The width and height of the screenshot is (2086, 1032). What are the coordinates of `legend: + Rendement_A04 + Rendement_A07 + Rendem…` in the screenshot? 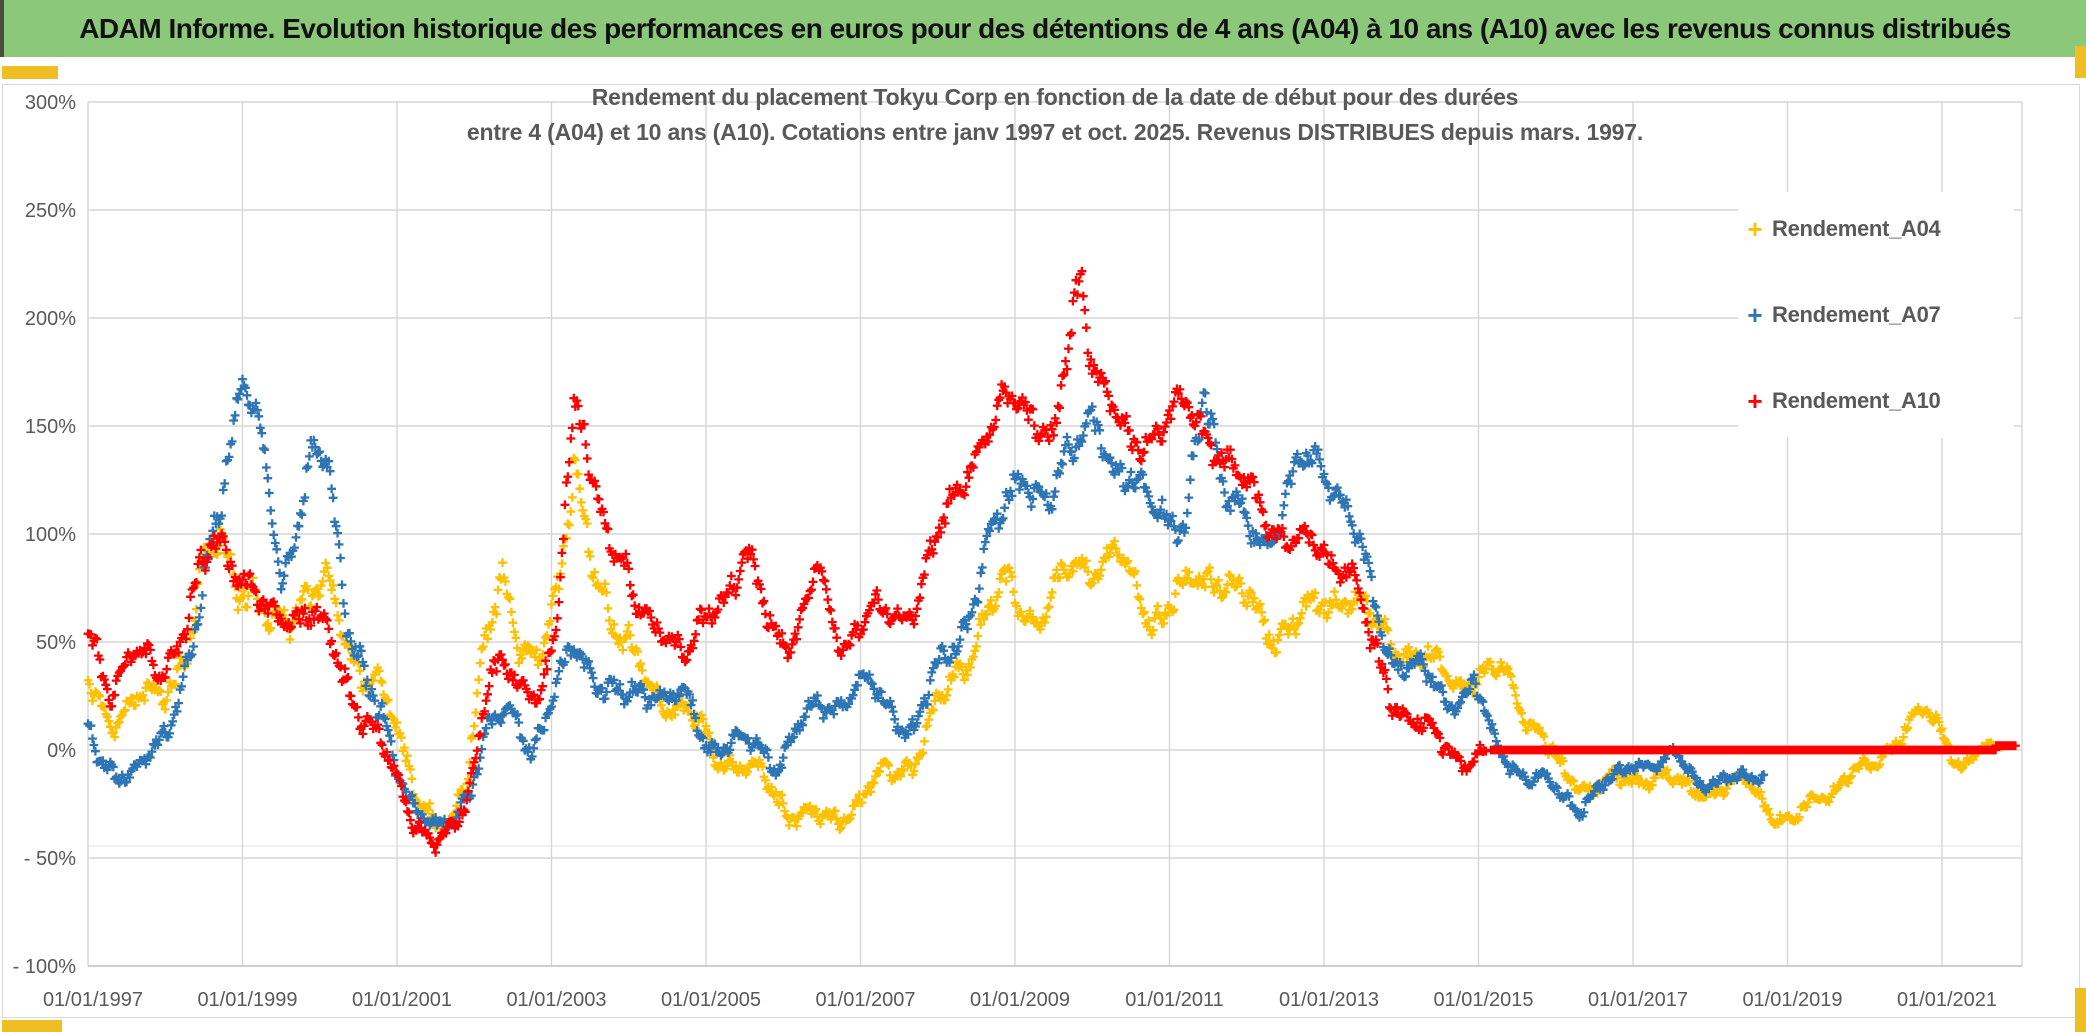 It's located at (1876, 315).